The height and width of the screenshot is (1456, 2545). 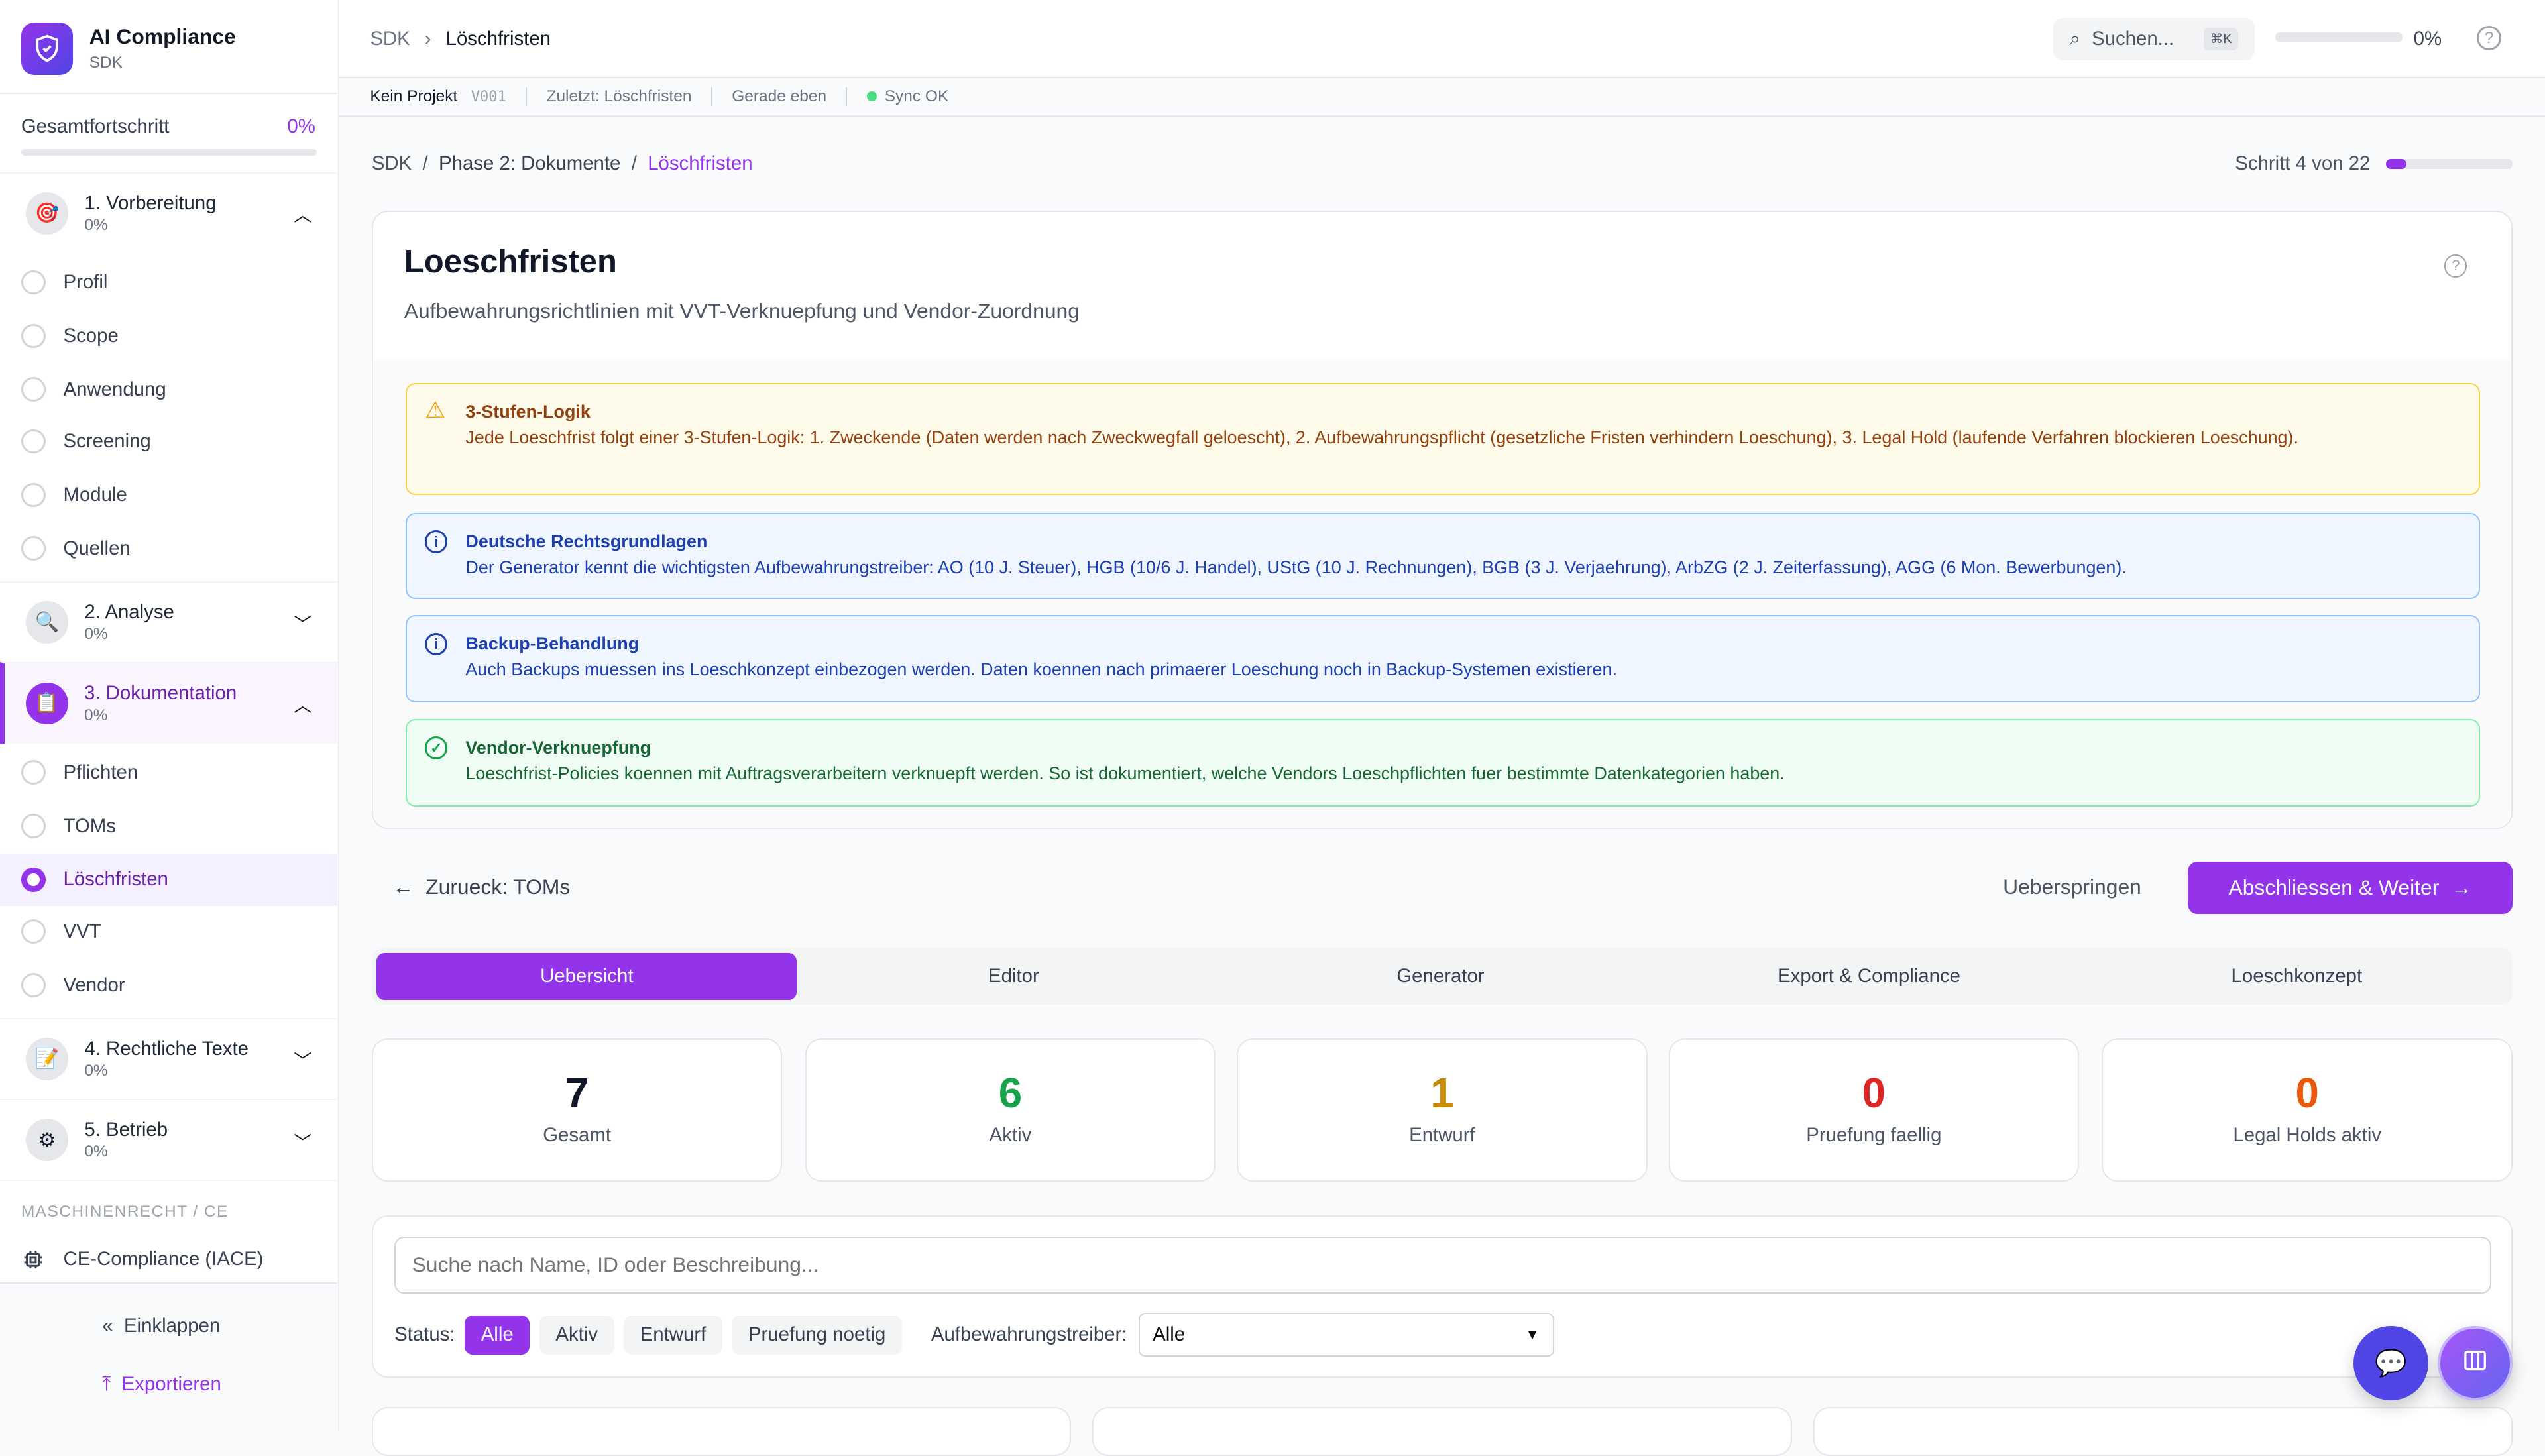 What do you see at coordinates (168, 549) in the screenshot?
I see `sidebar-item-quellen: Quellen` at bounding box center [168, 549].